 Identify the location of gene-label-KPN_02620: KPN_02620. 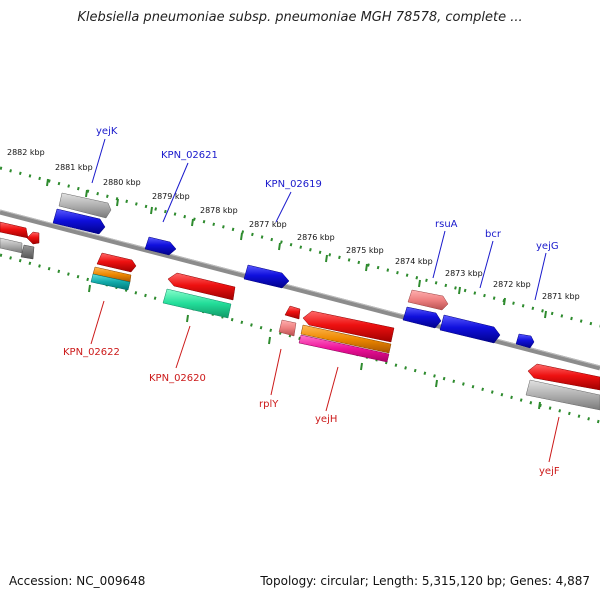
(177, 378).